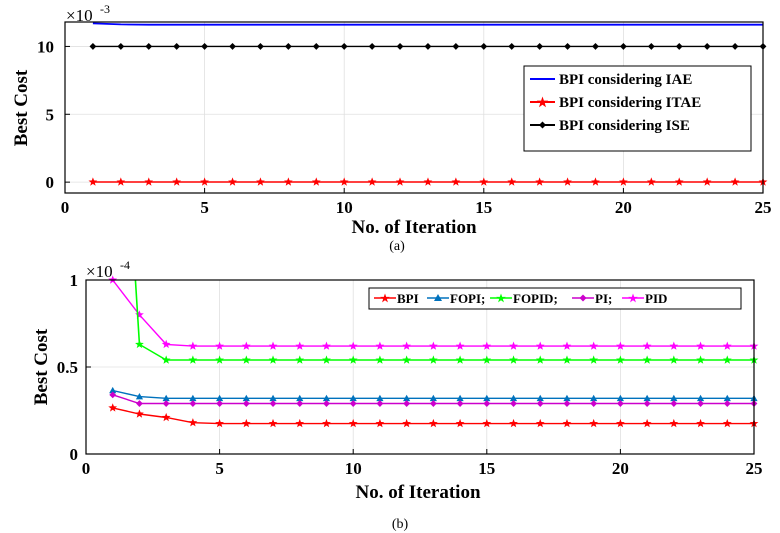 The height and width of the screenshot is (533, 780). What do you see at coordinates (45, 46) in the screenshot?
I see `chart-a-ytick-label: 10` at bounding box center [45, 46].